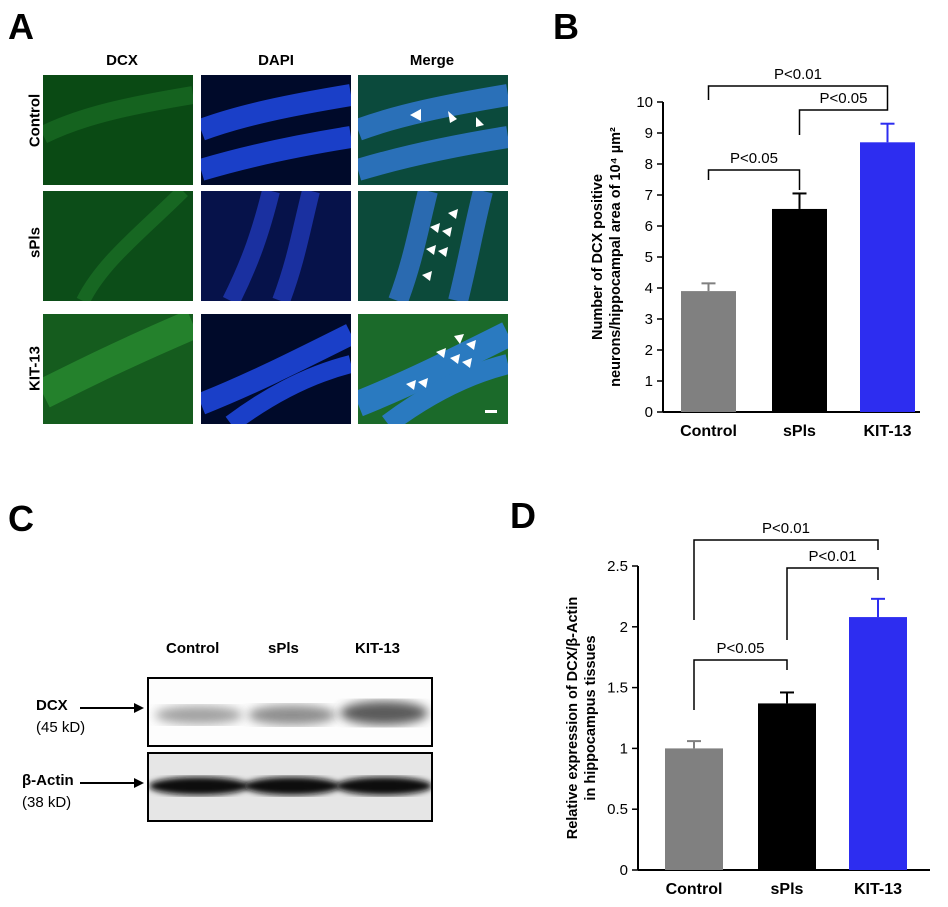  What do you see at coordinates (193, 648) in the screenshot?
I see `lane-label-control: Control` at bounding box center [193, 648].